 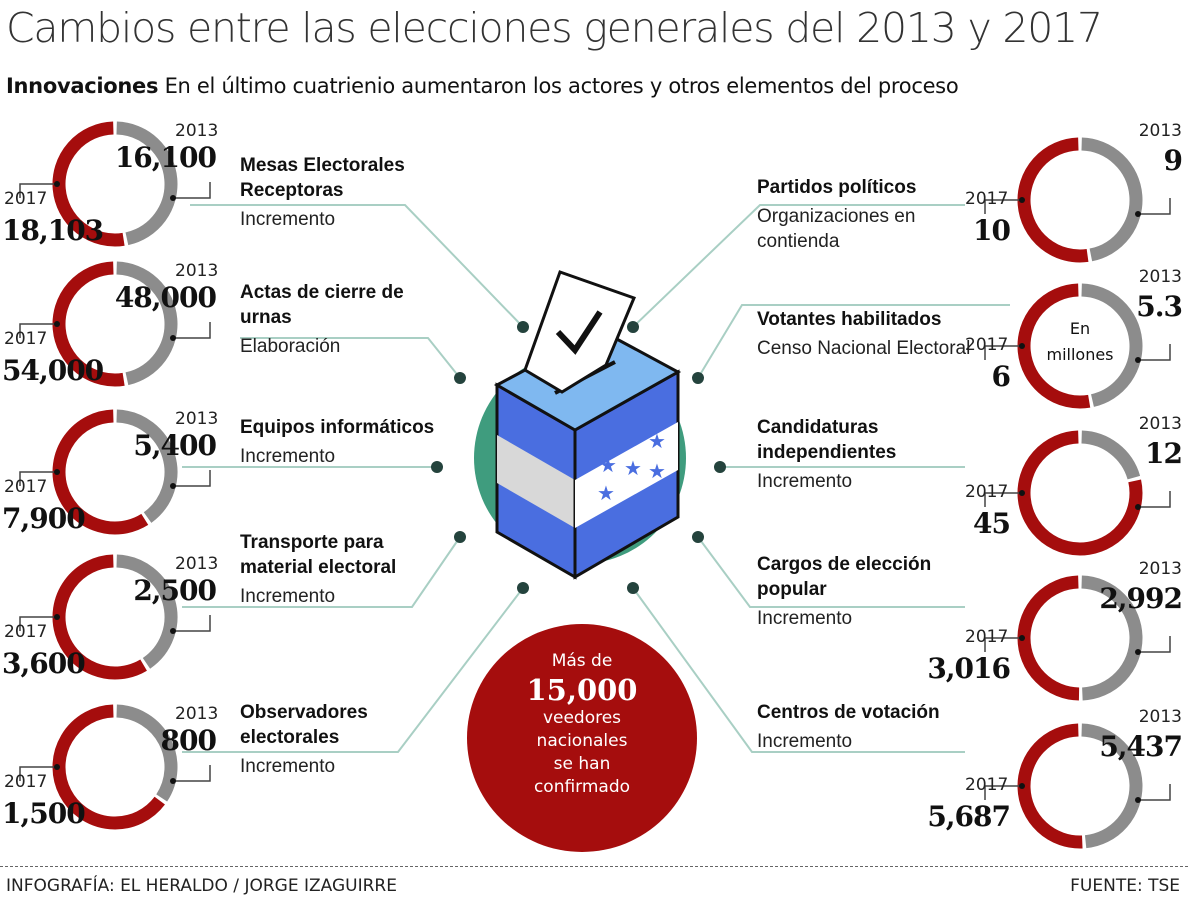 I want to click on item-sublabel: Elaboración, so click(x=290, y=346).